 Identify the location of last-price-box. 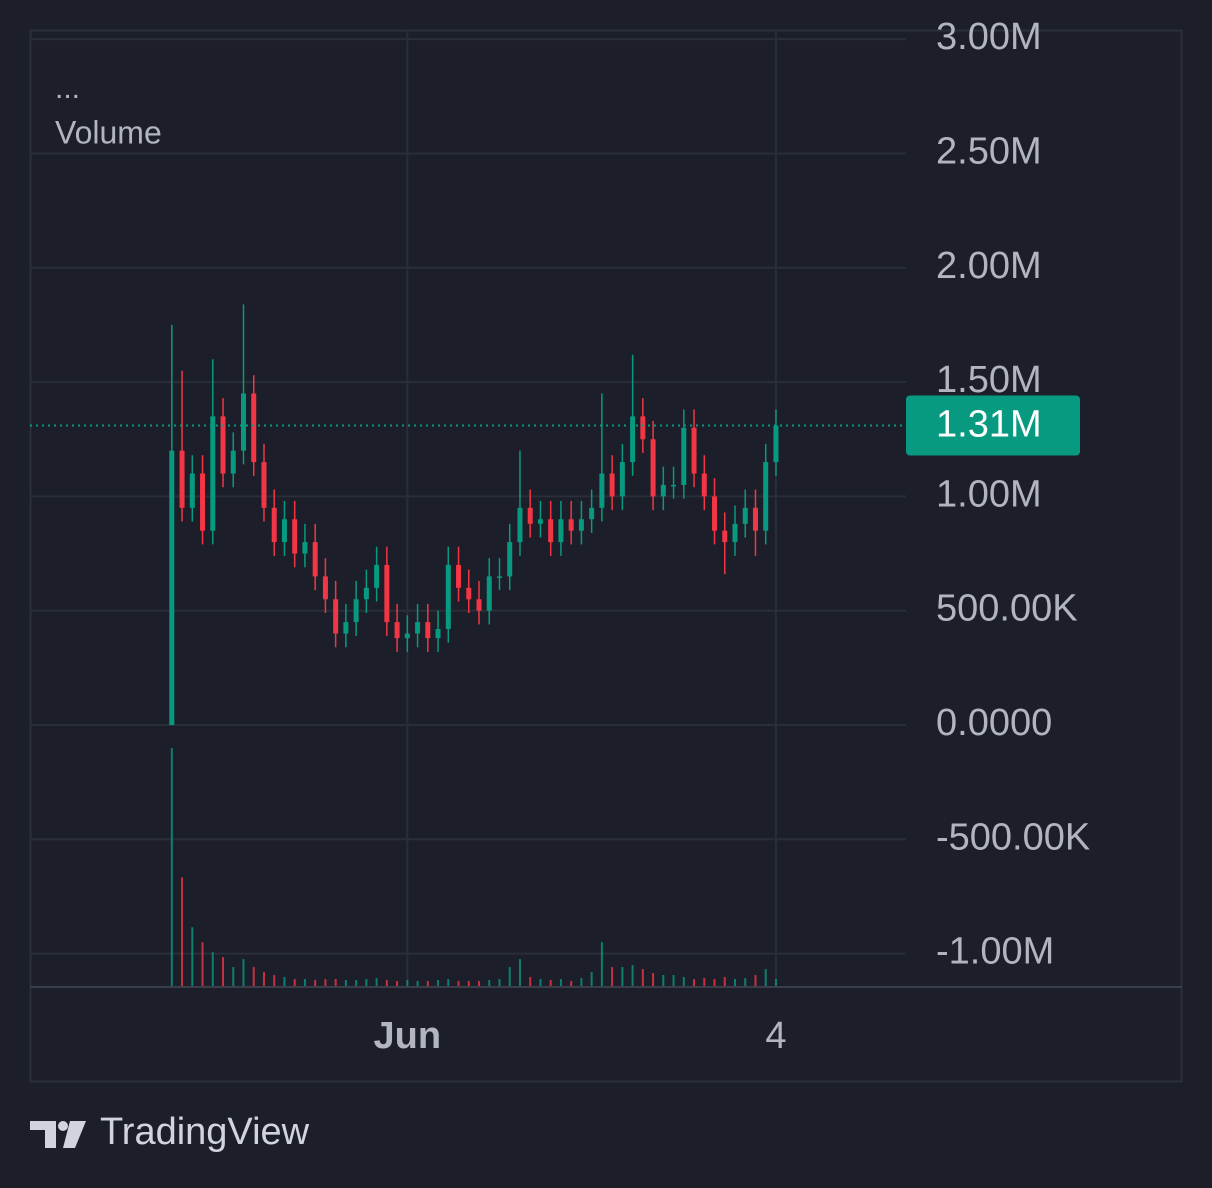
(993, 425).